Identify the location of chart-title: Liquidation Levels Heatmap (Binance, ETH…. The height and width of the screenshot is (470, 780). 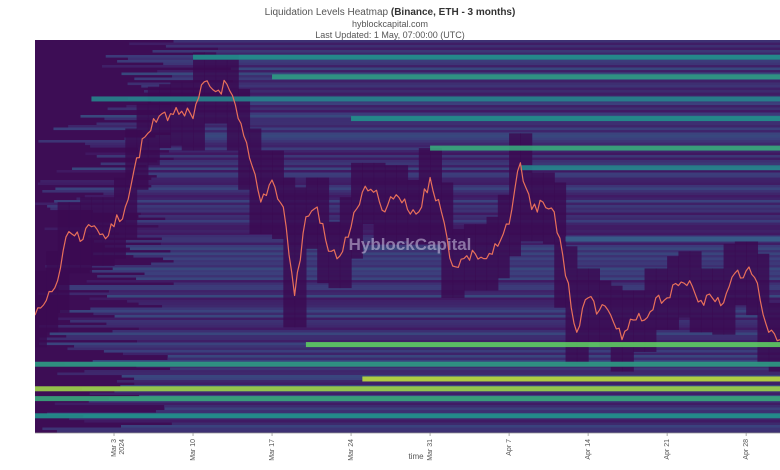
(390, 12).